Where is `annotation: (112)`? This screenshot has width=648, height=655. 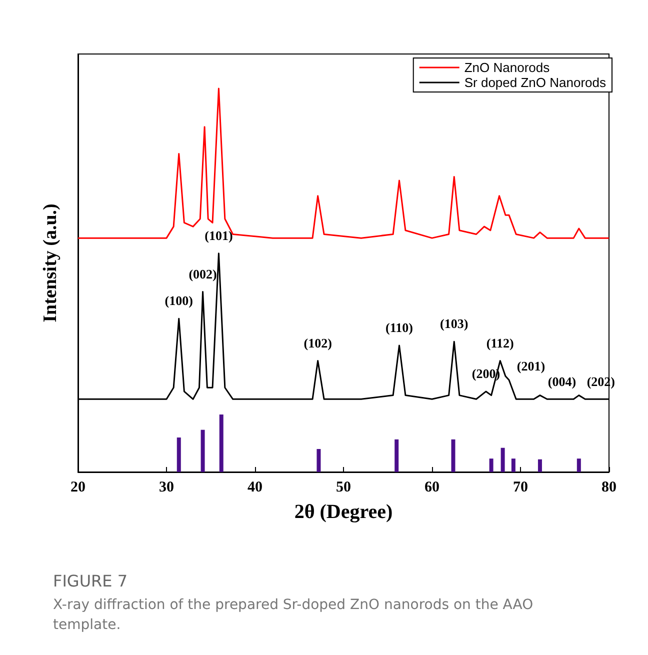
annotation: (112) is located at coordinates (500, 342).